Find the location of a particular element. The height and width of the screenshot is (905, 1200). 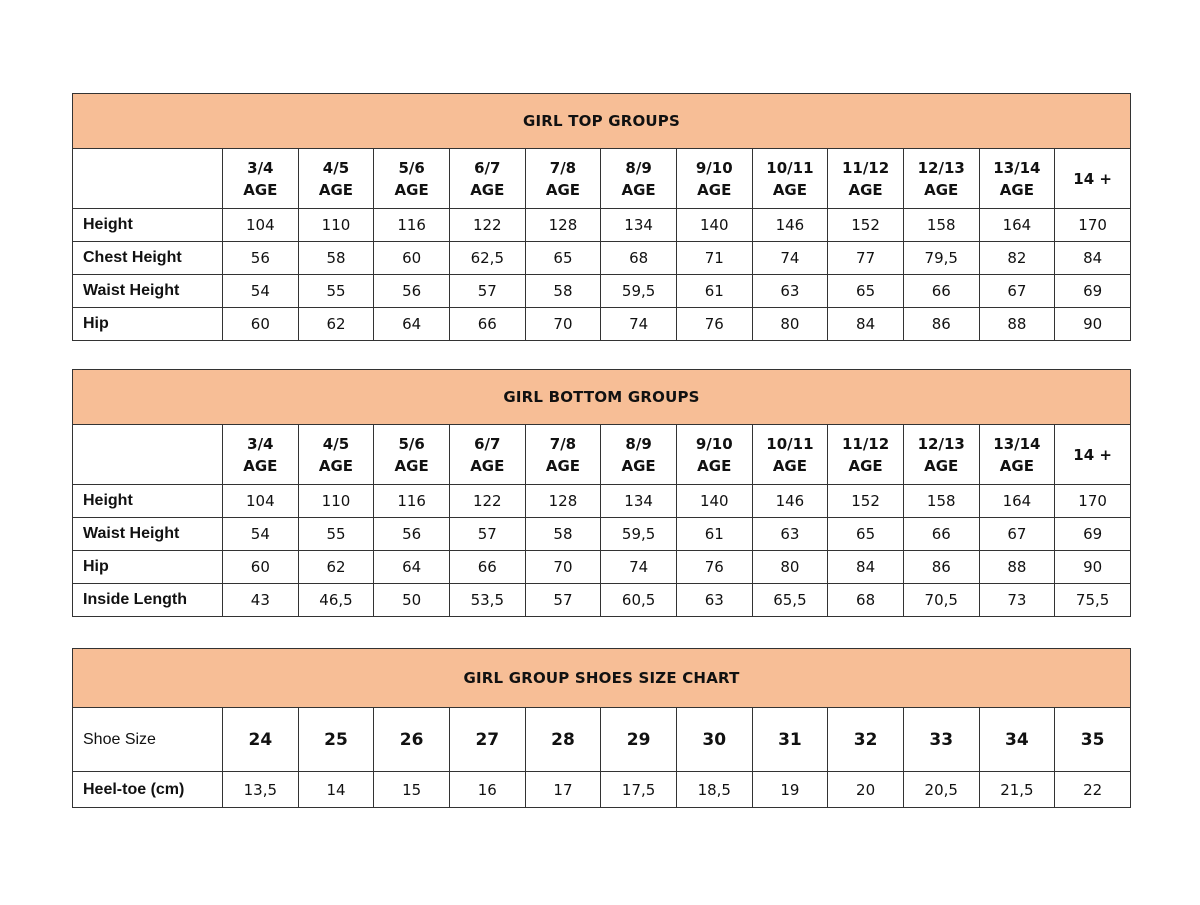

value-cell: 66 is located at coordinates (487, 567).